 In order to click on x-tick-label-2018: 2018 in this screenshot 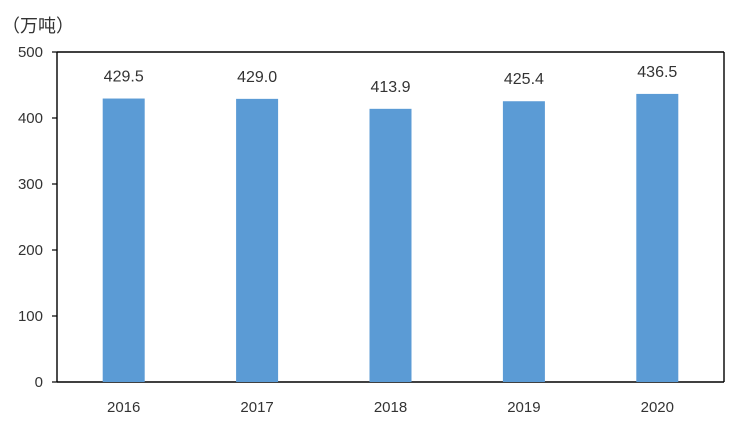, I will do `click(390, 407)`.